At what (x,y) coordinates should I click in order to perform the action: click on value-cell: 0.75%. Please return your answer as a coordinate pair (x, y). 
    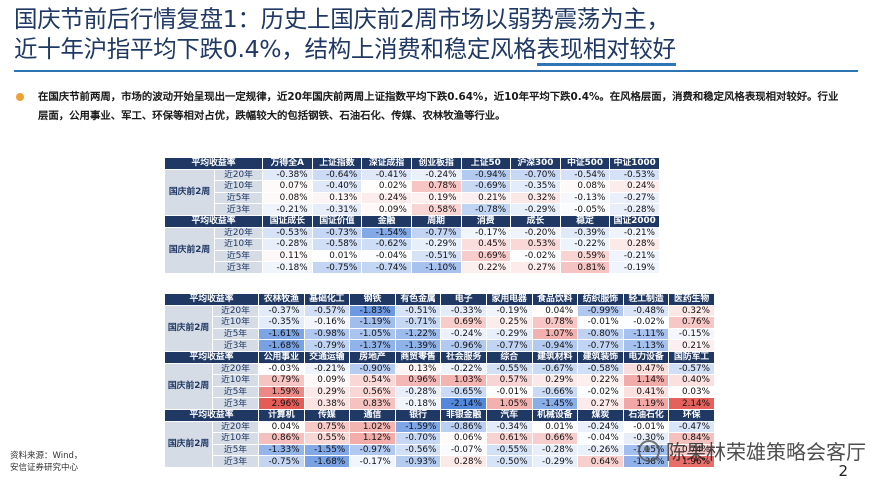
    Looking at the image, I should click on (327, 427).